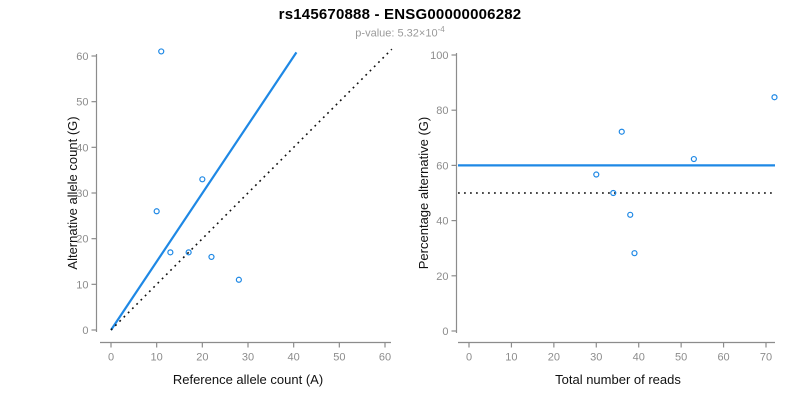 This screenshot has width=800, height=400. I want to click on y-tick-label: 100, so click(439, 56).